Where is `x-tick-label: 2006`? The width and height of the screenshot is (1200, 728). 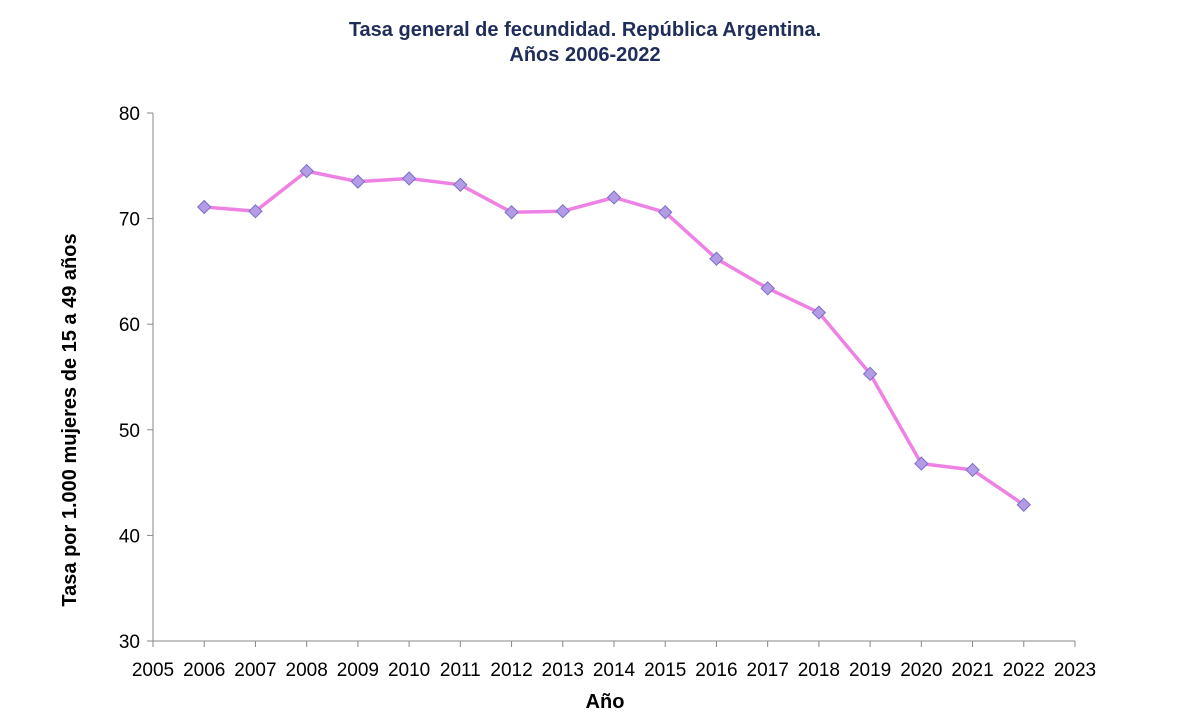
x-tick-label: 2006 is located at coordinates (204, 670).